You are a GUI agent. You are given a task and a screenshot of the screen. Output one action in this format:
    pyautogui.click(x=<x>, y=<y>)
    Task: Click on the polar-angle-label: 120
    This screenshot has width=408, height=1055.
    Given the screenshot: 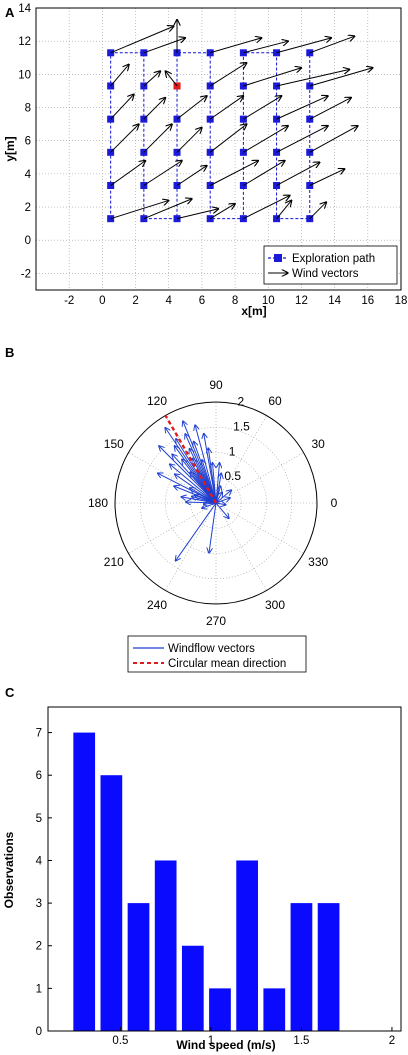 What is the action you would take?
    pyautogui.click(x=157, y=401)
    